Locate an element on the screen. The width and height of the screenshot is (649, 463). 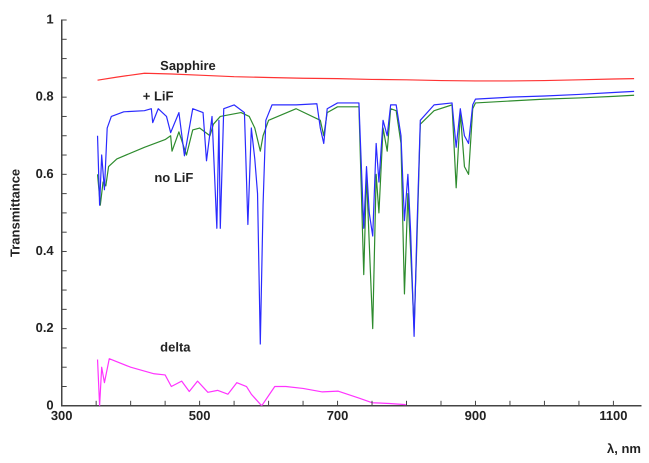
series-label: delta is located at coordinates (176, 347).